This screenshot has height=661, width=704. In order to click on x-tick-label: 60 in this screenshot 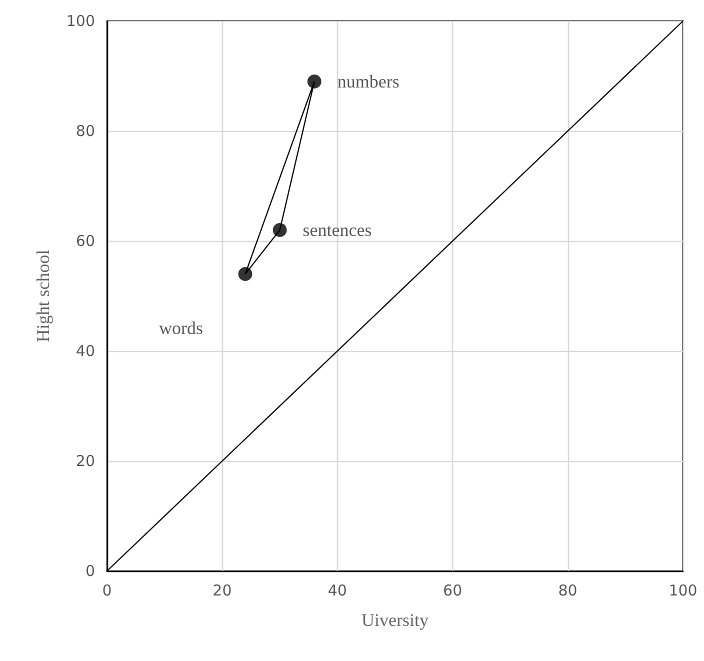, I will do `click(452, 591)`.